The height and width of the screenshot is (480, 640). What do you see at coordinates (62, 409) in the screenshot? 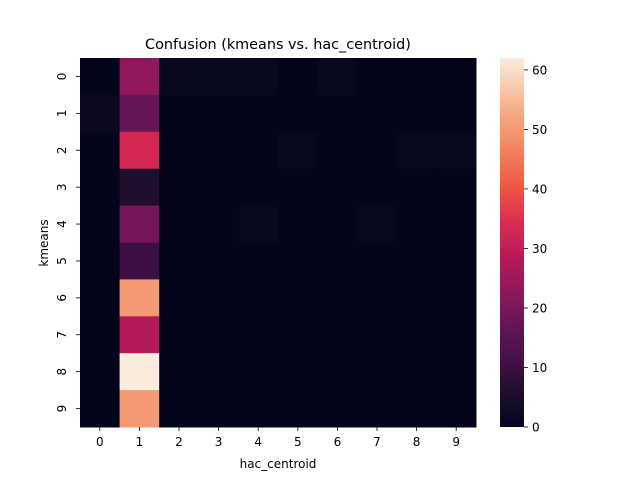
I see `y-tick-label: 9` at bounding box center [62, 409].